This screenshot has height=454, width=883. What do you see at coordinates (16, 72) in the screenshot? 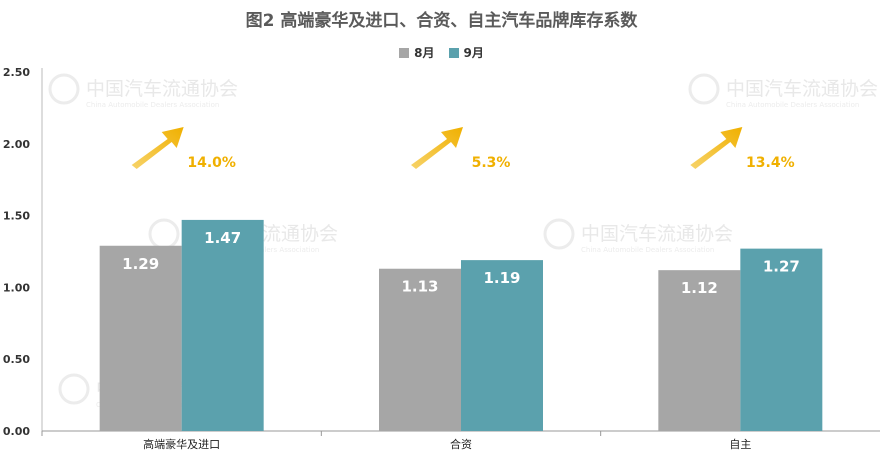
I see `y-tick-label-5: 2.50` at bounding box center [16, 72].